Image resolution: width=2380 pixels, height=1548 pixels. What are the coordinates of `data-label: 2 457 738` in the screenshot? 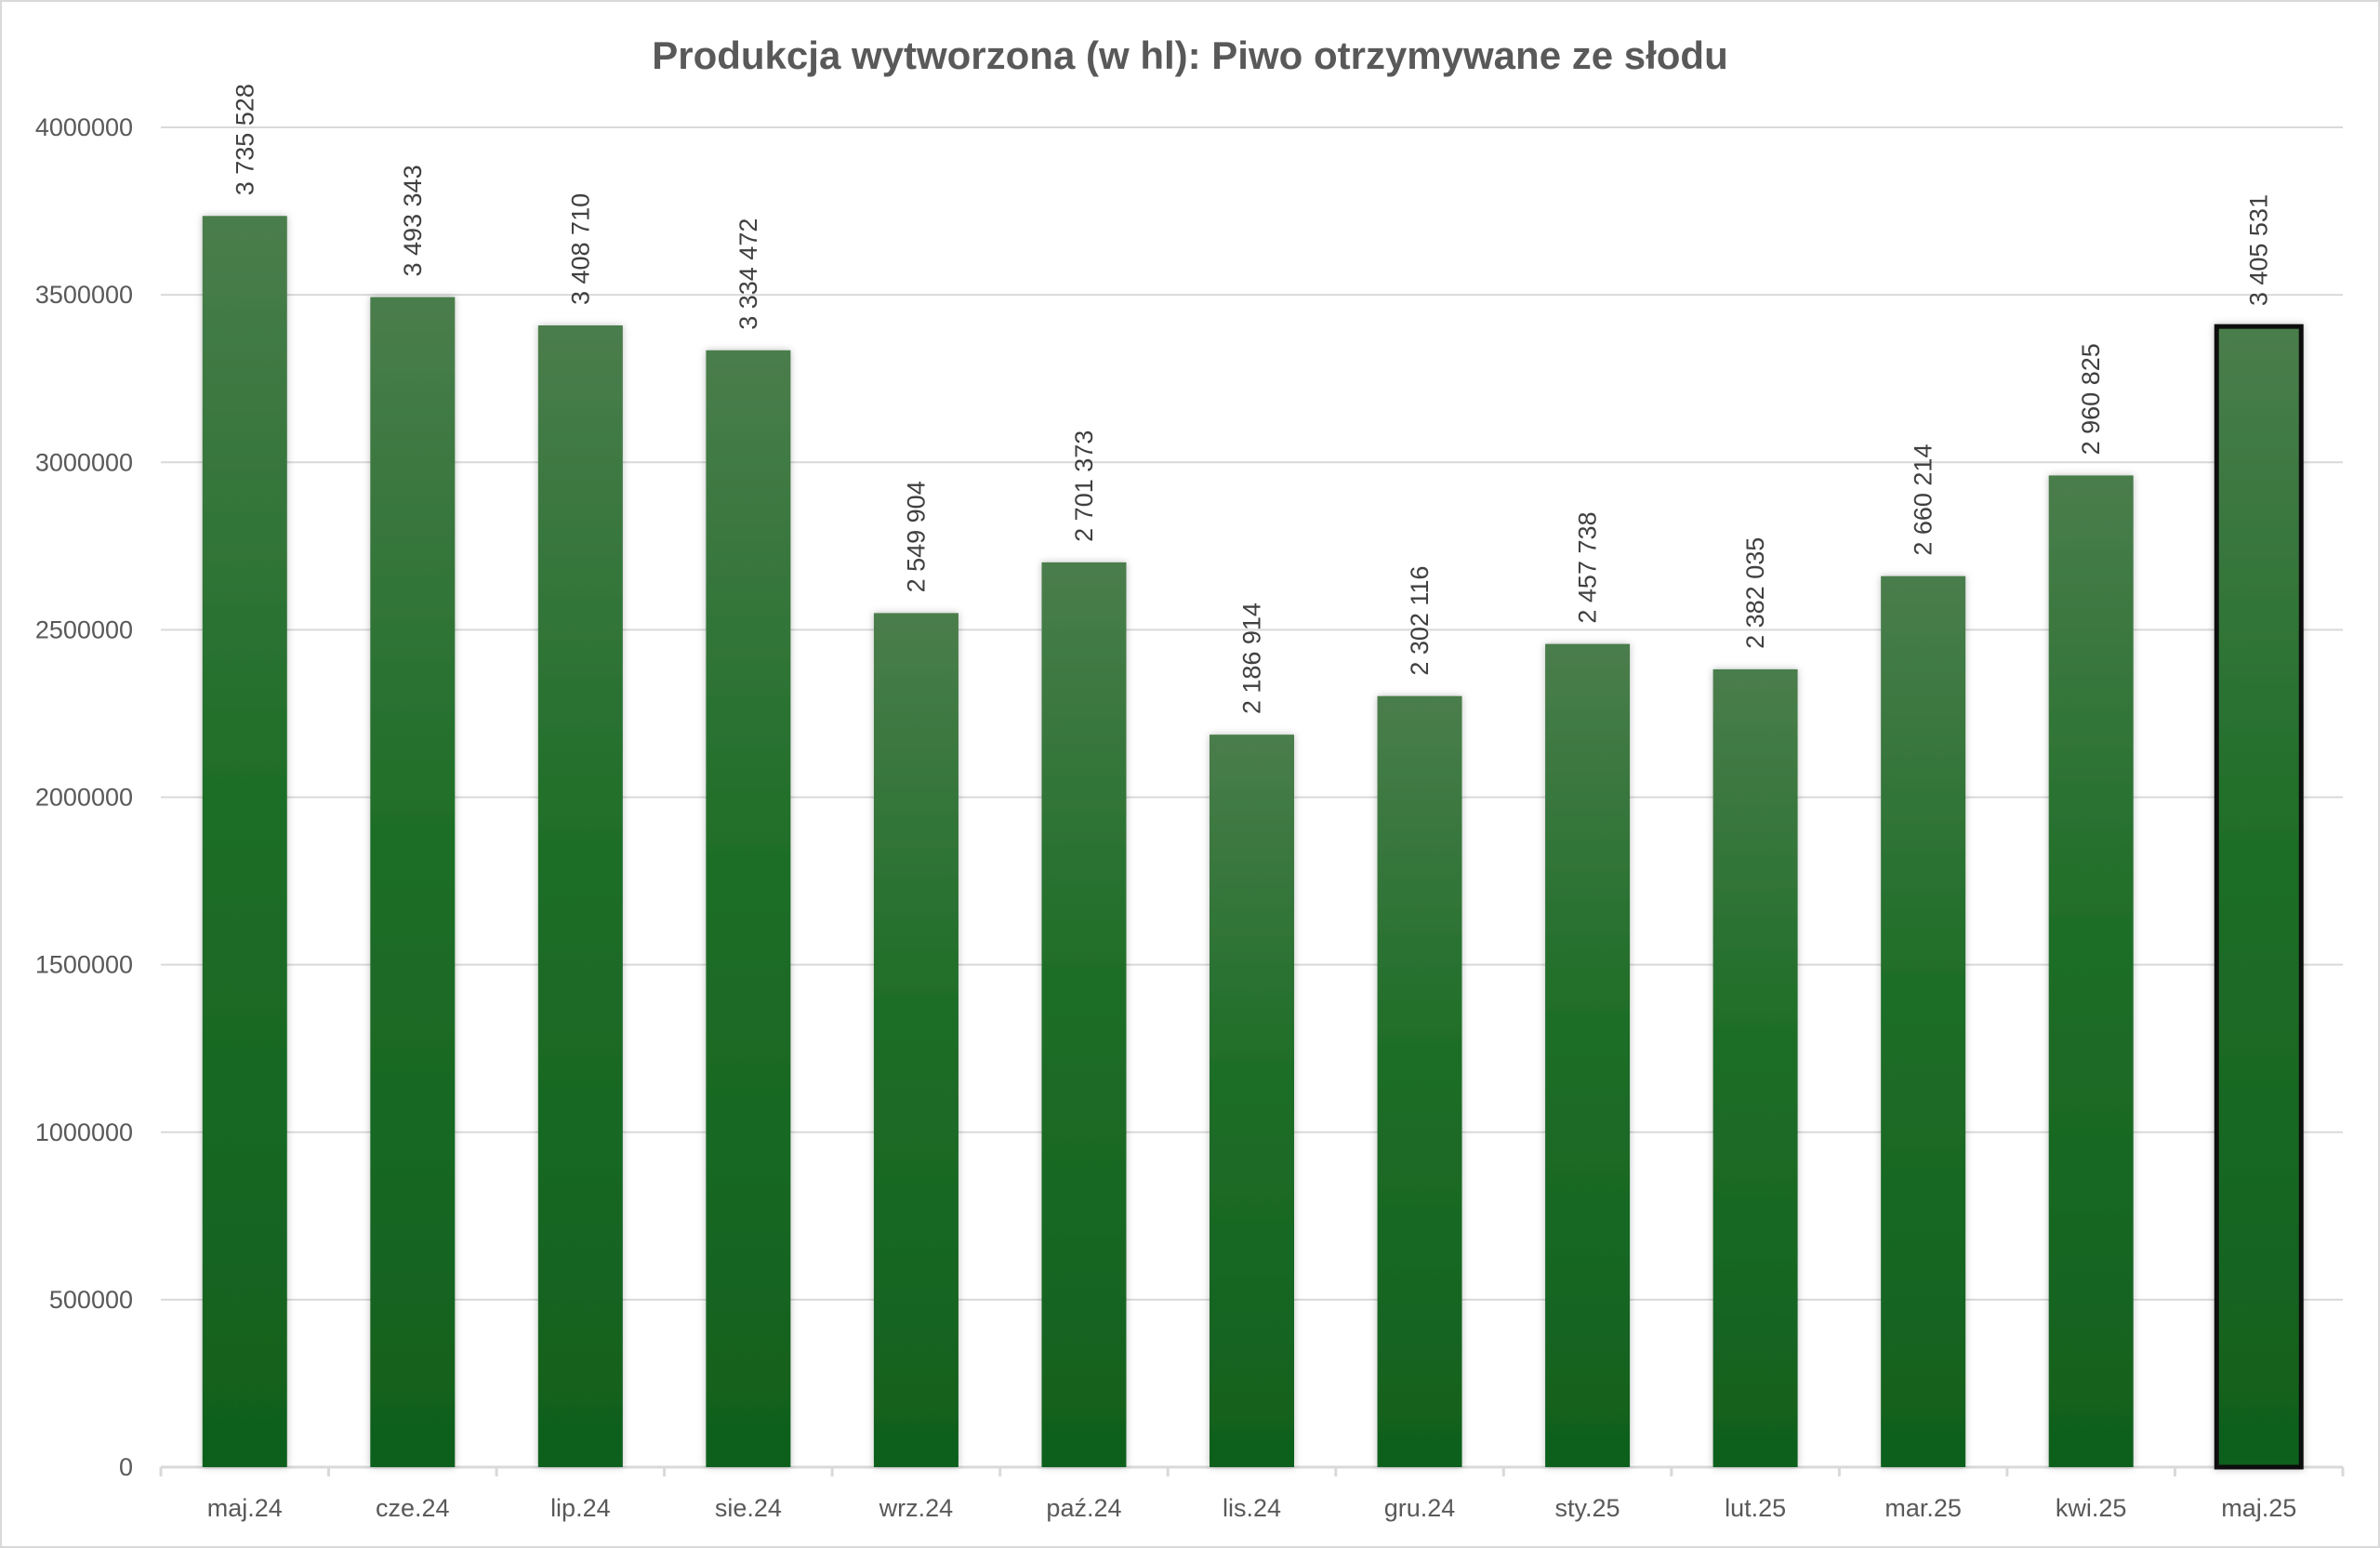 It's located at (1588, 567).